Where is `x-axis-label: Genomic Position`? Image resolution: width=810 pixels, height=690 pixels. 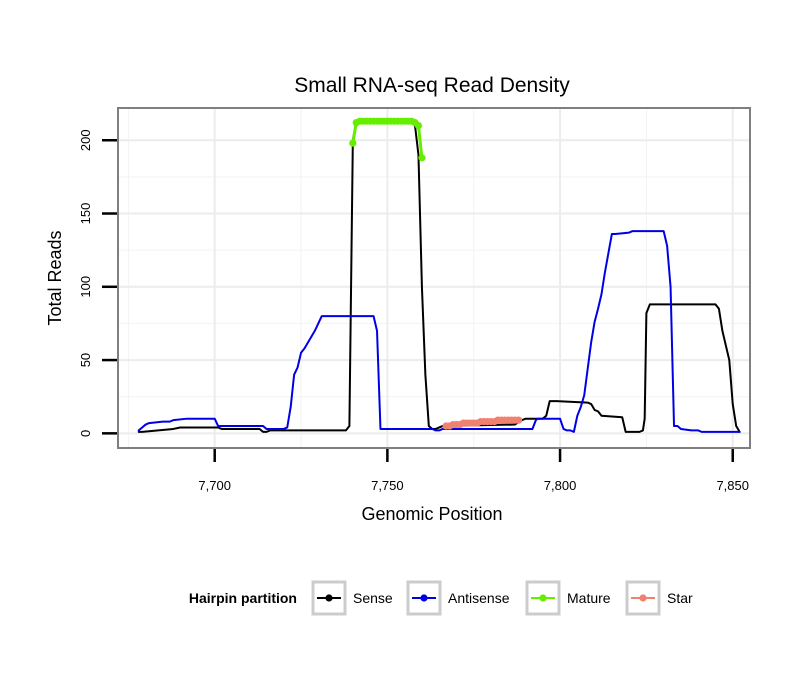 x-axis-label: Genomic Position is located at coordinates (431, 514).